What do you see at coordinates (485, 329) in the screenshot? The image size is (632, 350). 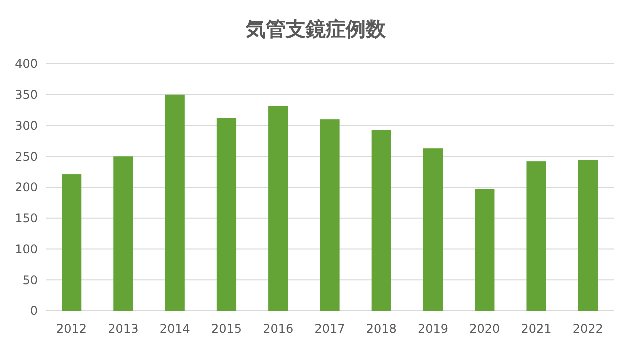 I see `x-tick-label: 2020` at bounding box center [485, 329].